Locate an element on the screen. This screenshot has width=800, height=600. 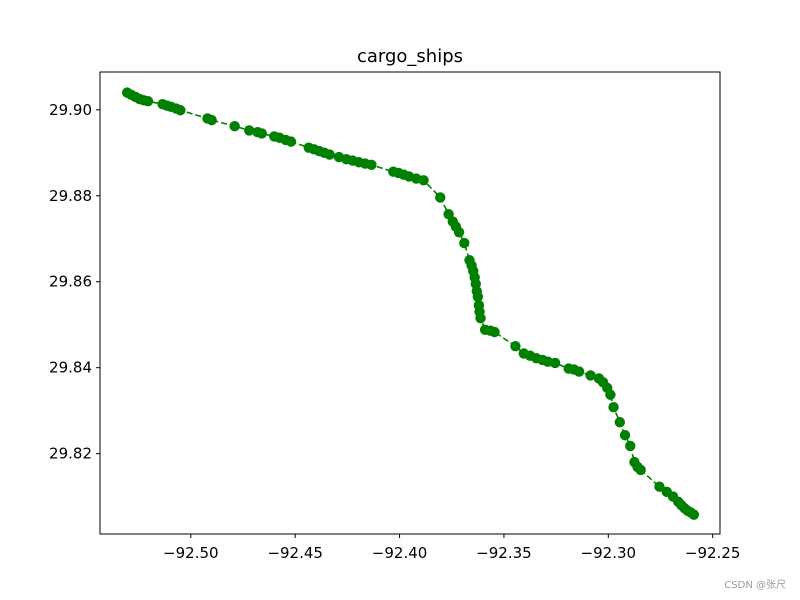
x-tick-label: −92.40 is located at coordinates (400, 553).